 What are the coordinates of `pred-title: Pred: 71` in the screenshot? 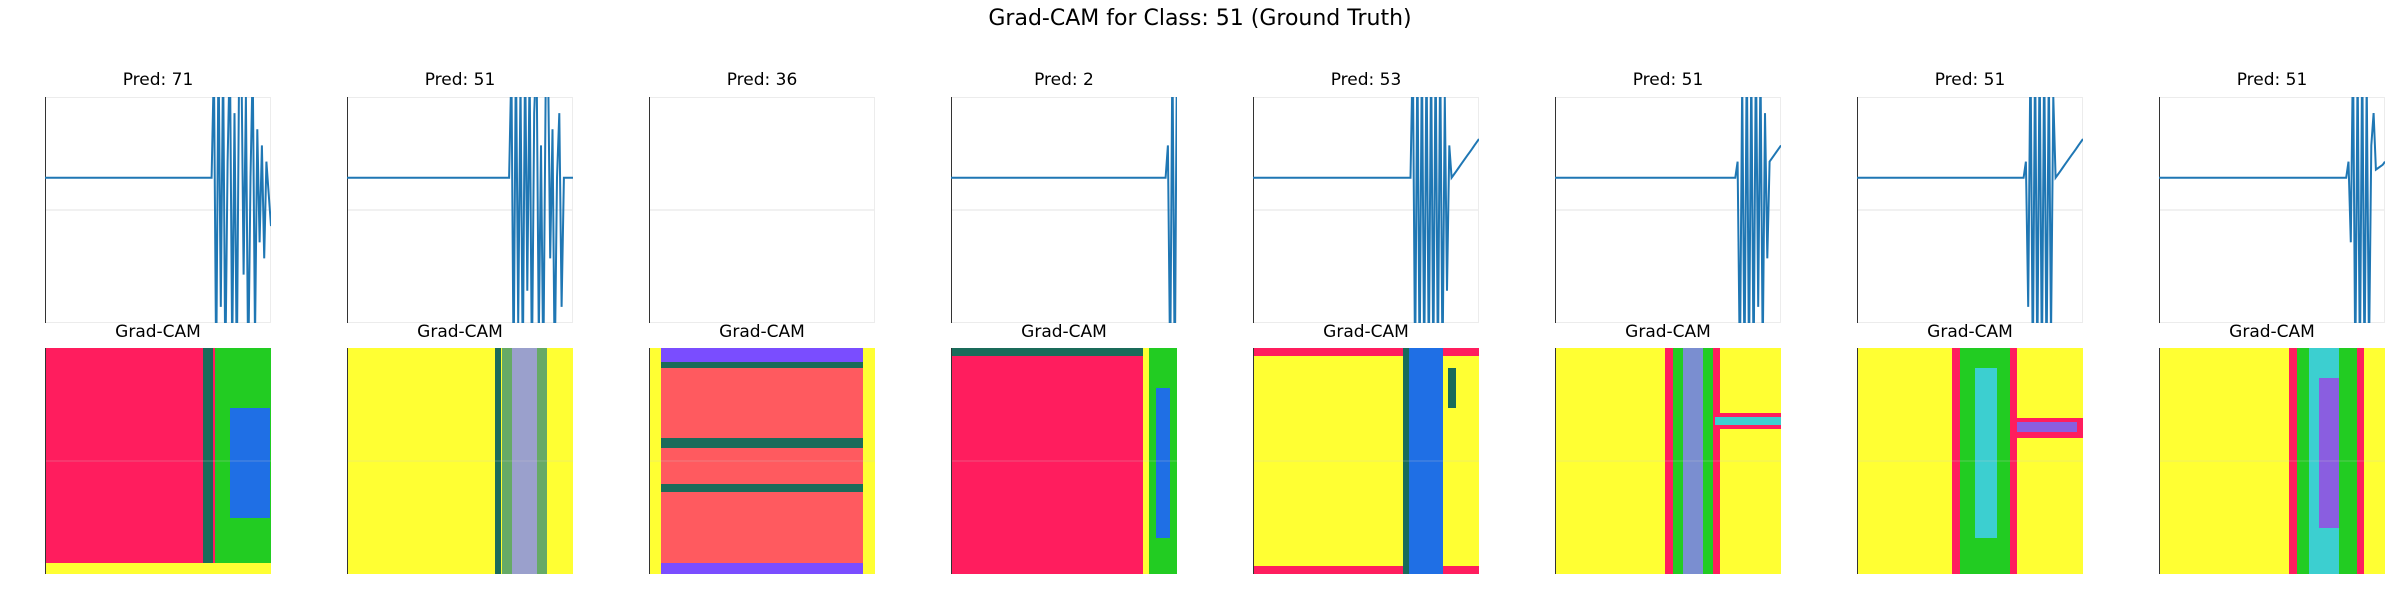 It's located at (158, 80).